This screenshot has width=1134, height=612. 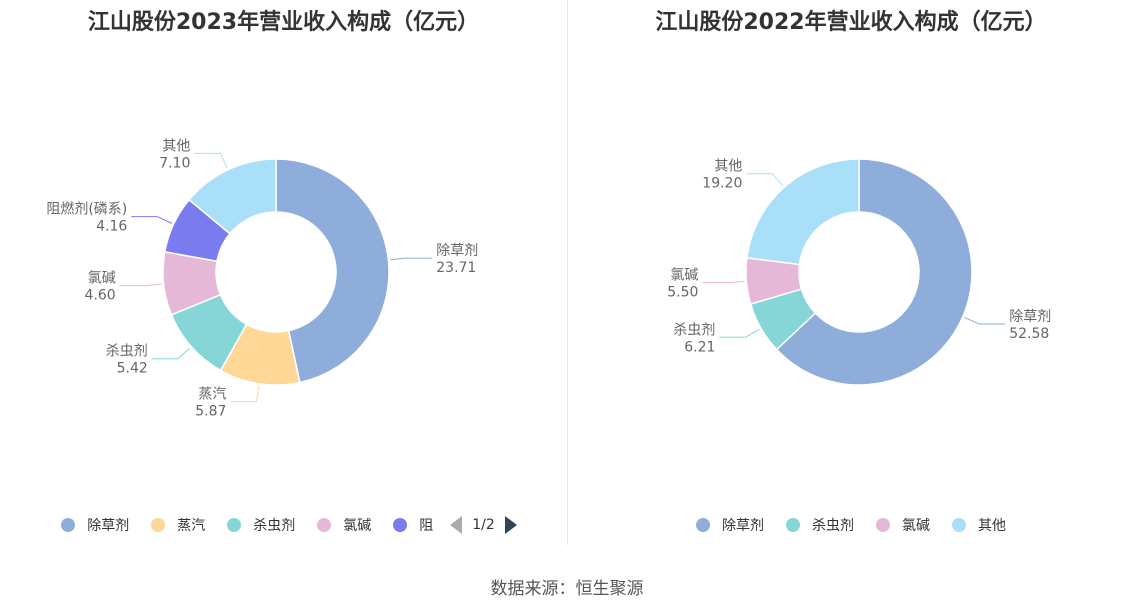 I want to click on slice-label-value: 5.87, so click(x=210, y=412).